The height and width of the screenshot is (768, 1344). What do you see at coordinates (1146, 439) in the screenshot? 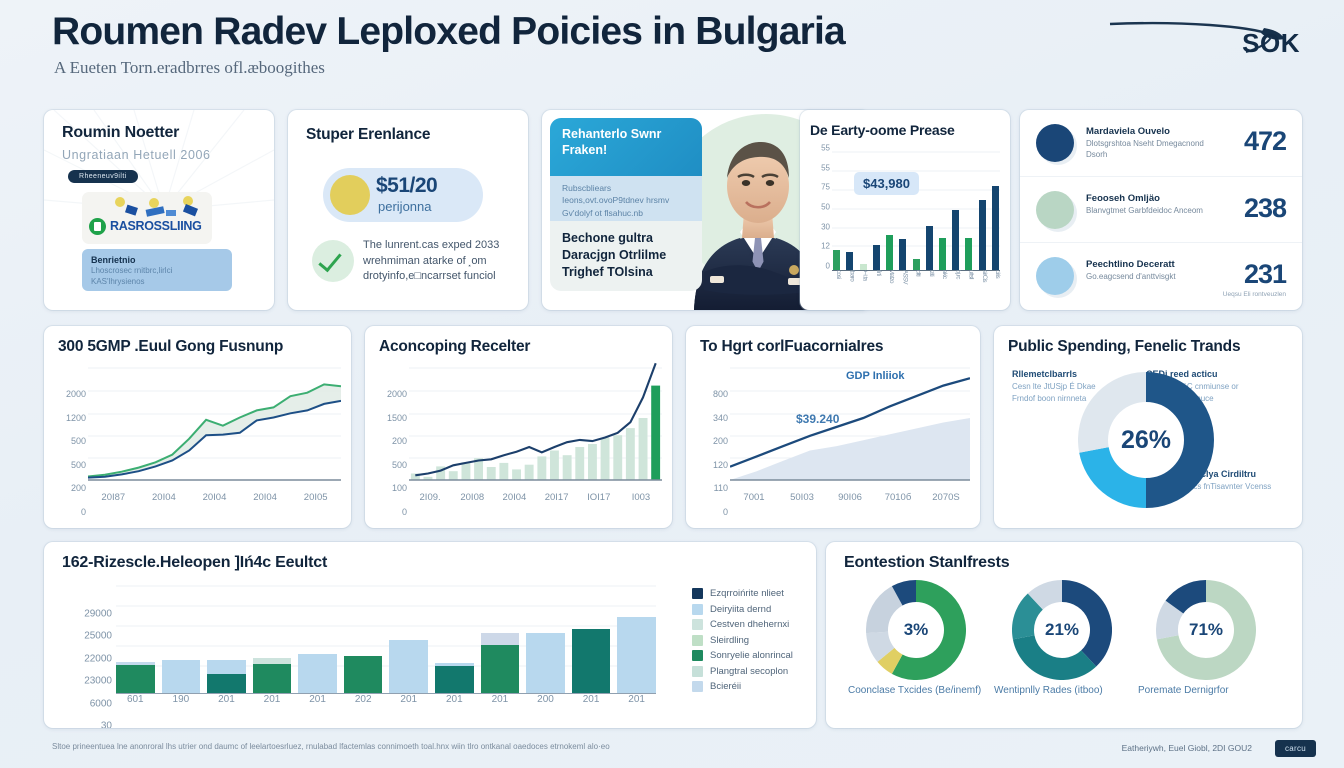
I see `donut-center-value: 26%` at bounding box center [1146, 439].